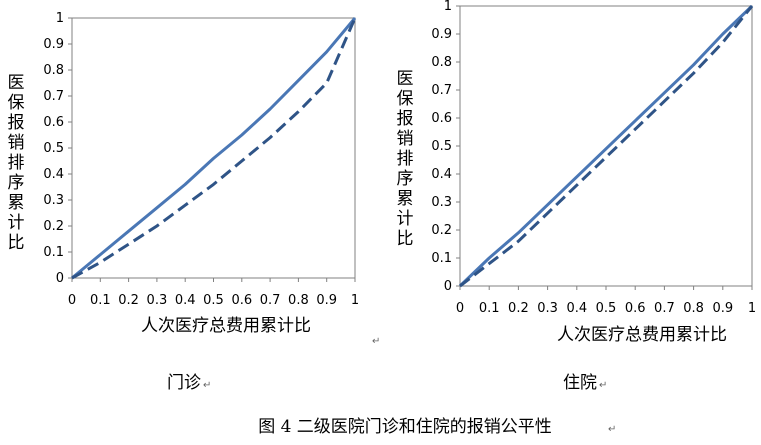 The width and height of the screenshot is (761, 445). What do you see at coordinates (580, 383) in the screenshot?
I see `caption-inpatient: 住院` at bounding box center [580, 383].